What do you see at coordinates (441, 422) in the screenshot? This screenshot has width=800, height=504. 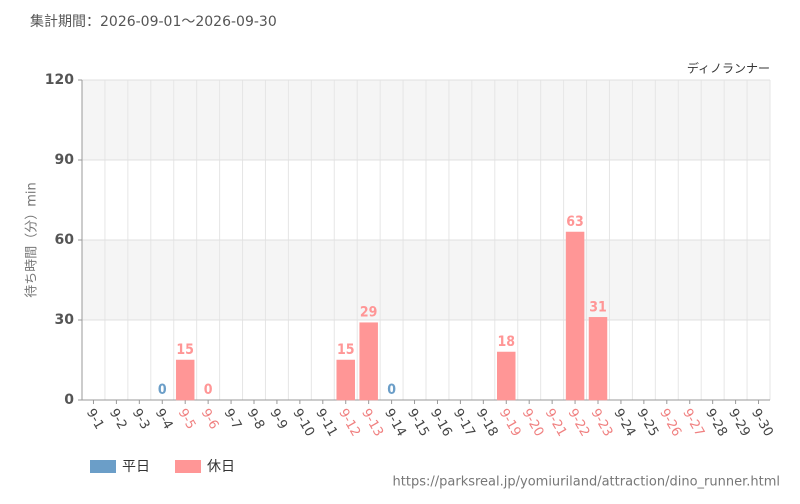 I see `x-tick-label: 9-16` at bounding box center [441, 422].